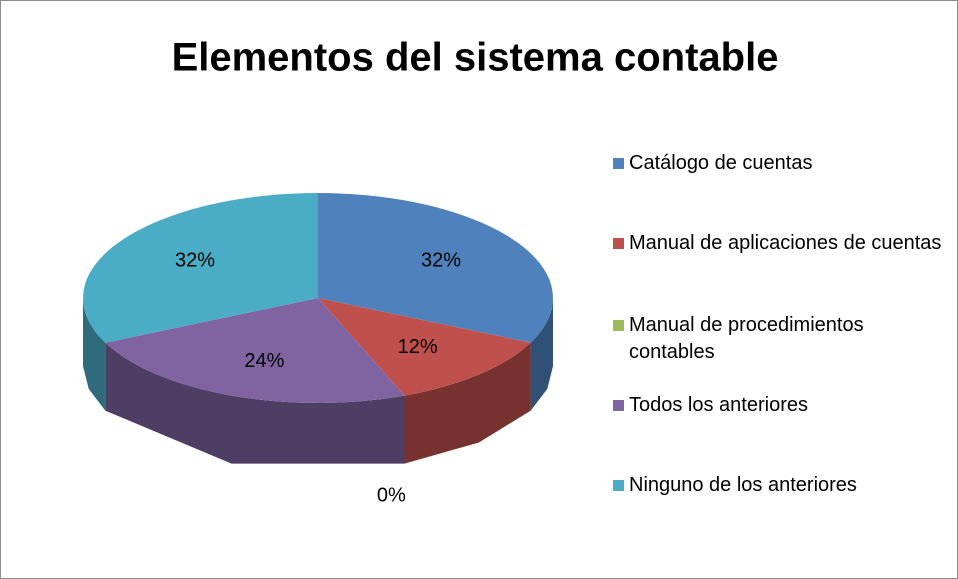  I want to click on data-label: 24%, so click(264, 361).